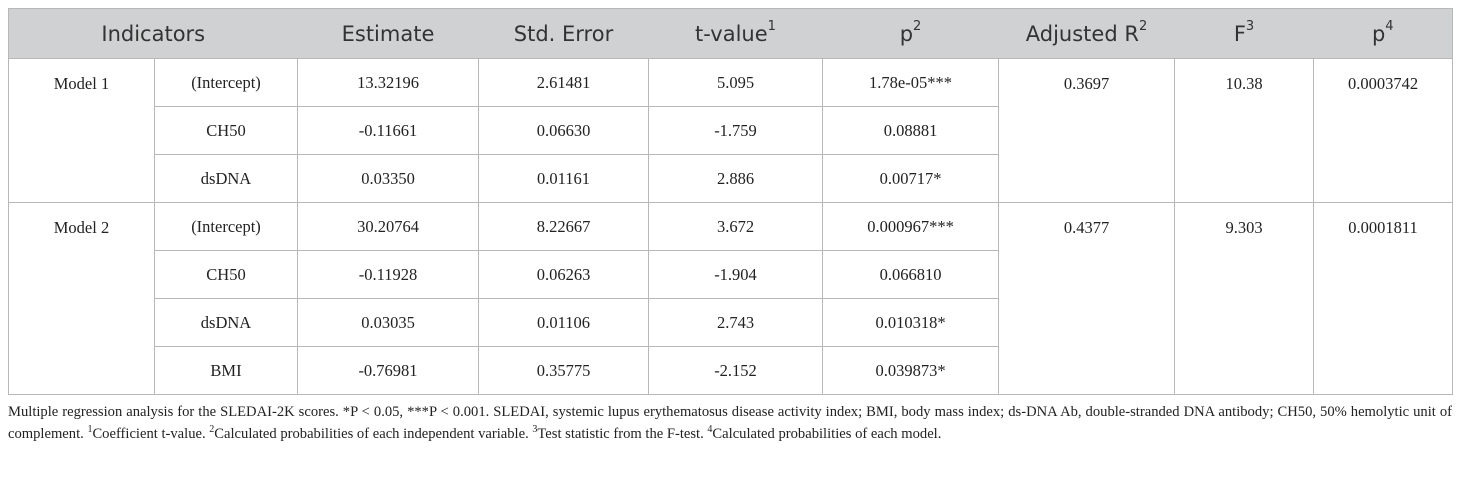  I want to click on cell: 0.03350, so click(388, 178).